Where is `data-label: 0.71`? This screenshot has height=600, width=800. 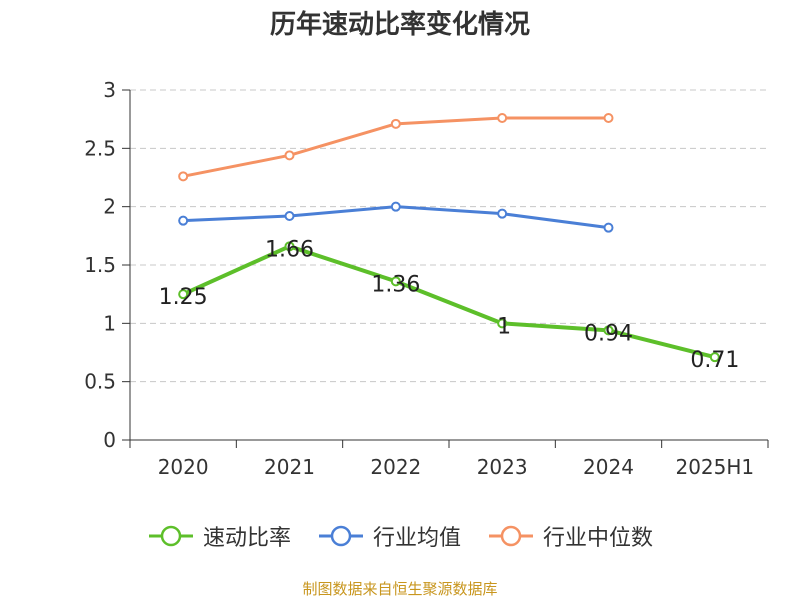 data-label: 0.71 is located at coordinates (714, 360).